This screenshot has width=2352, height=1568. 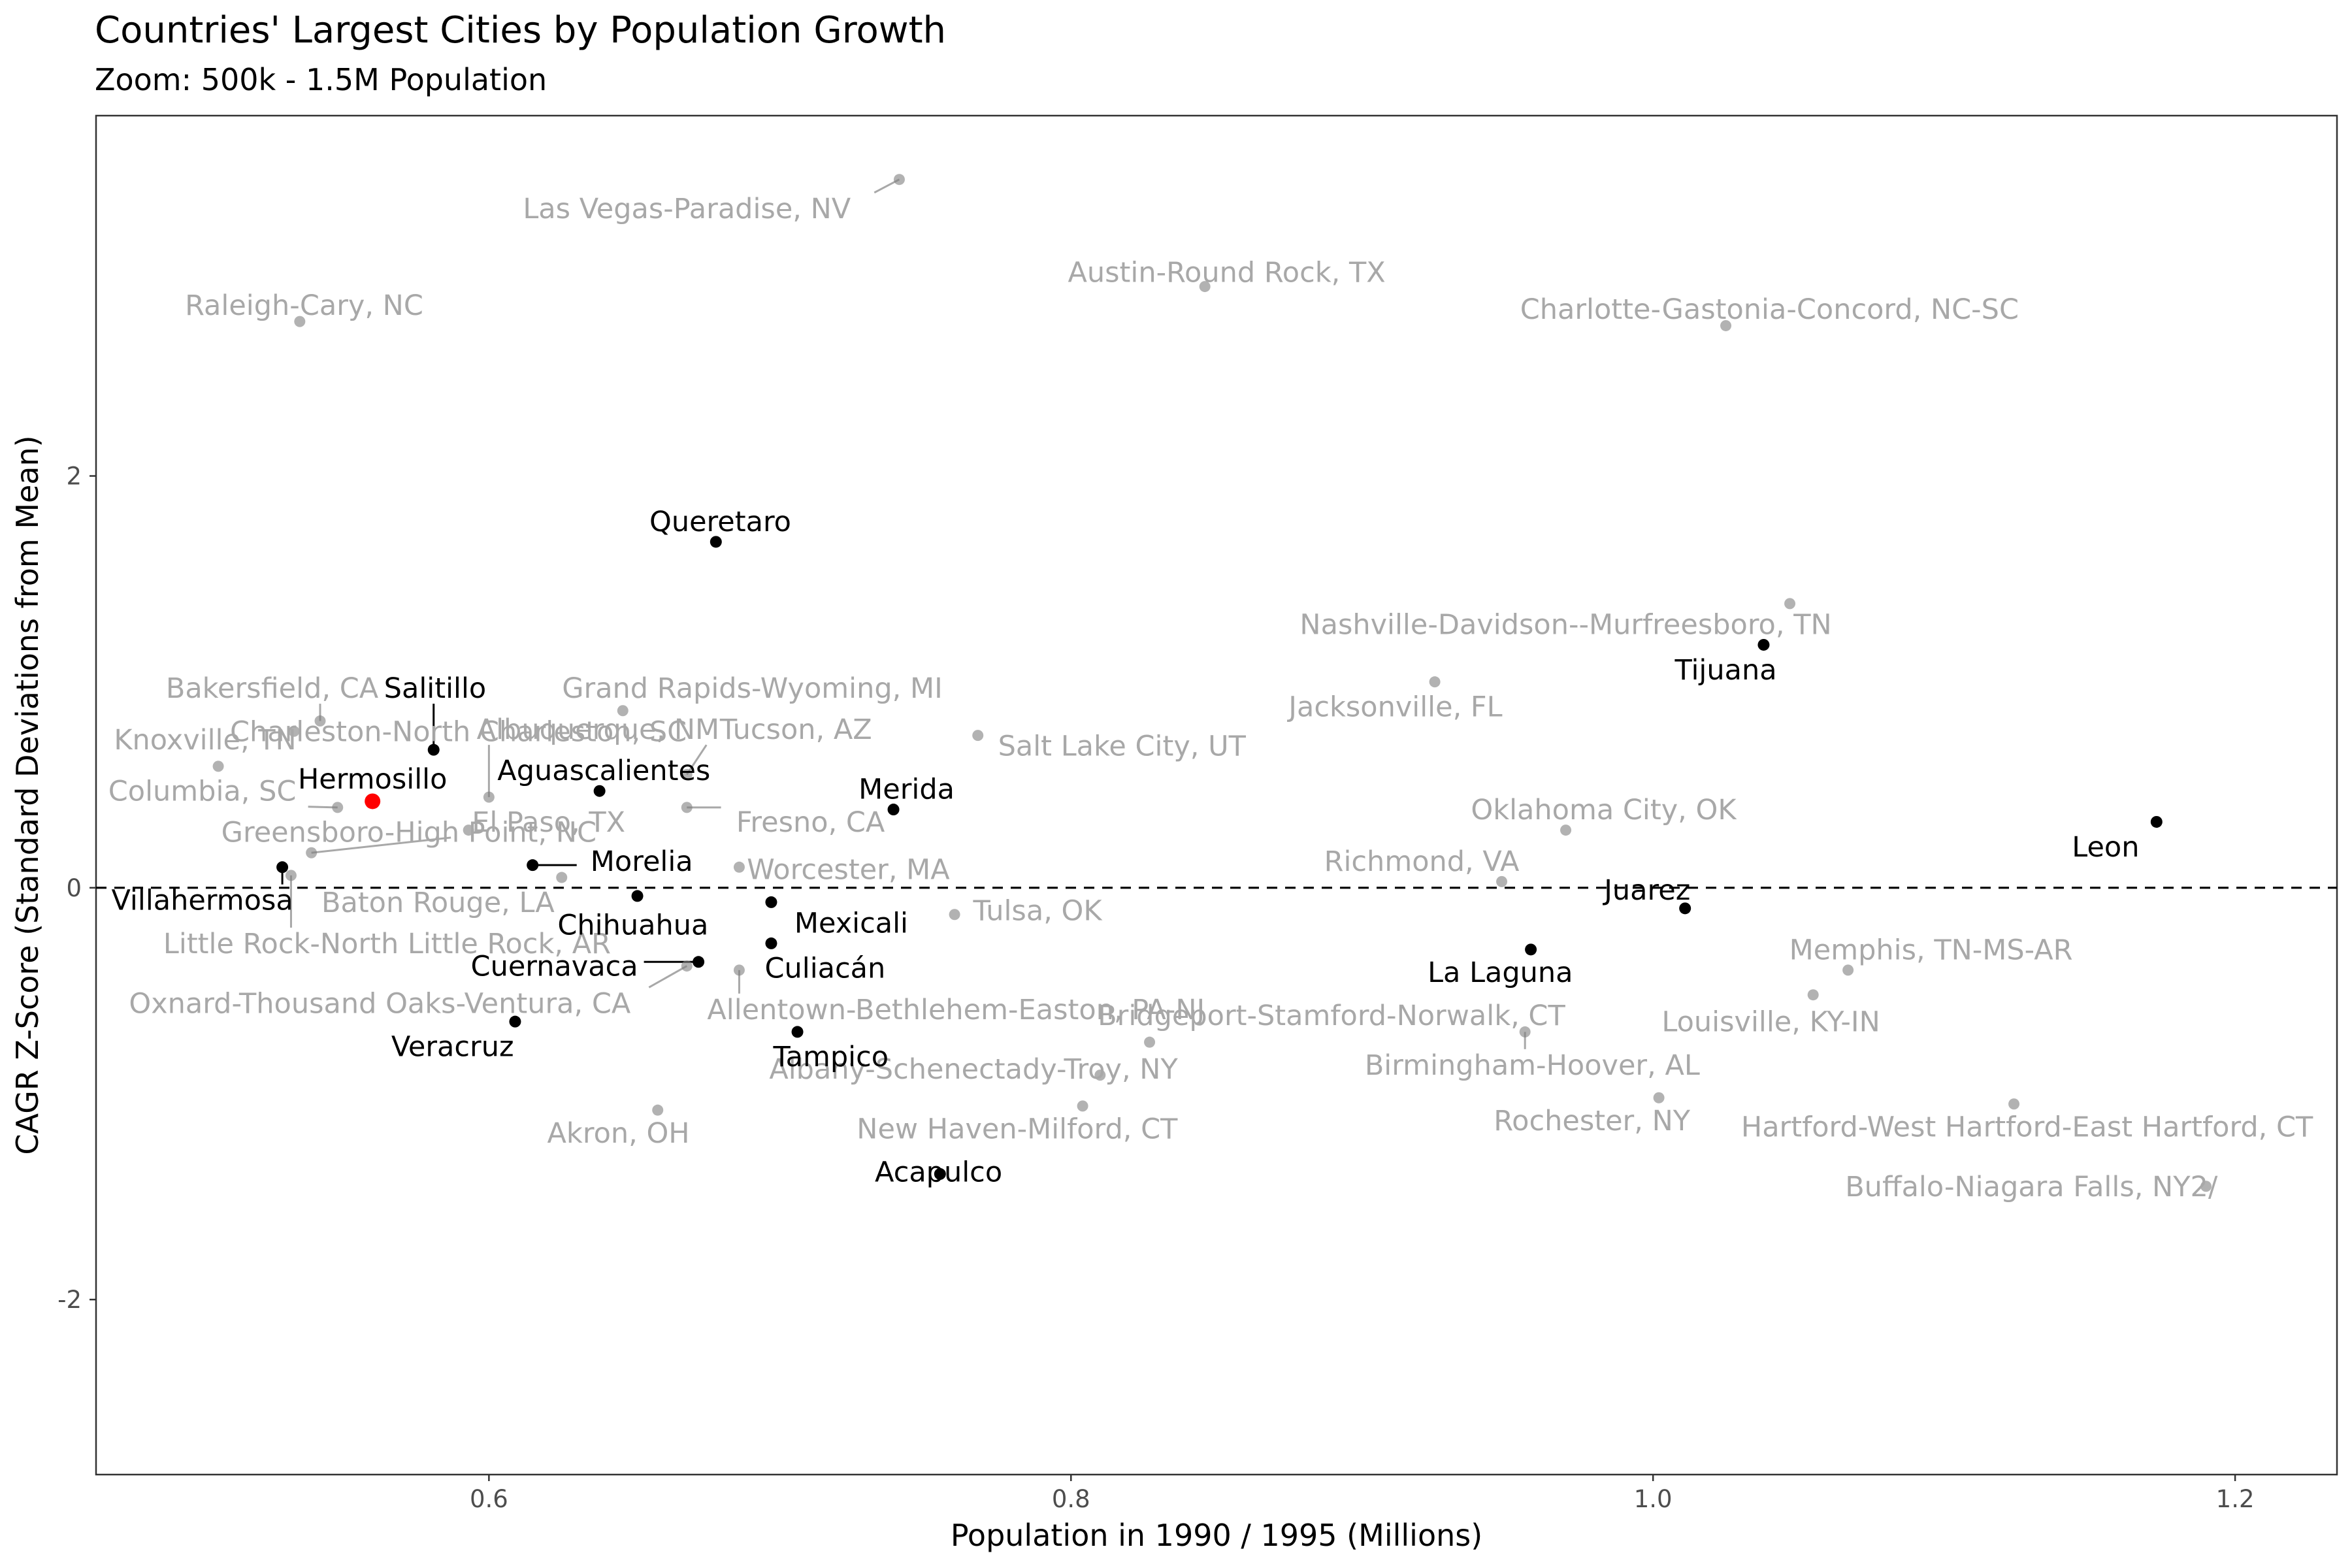 I want to click on label-louisville-ky-in: Louisville, KY-IN, so click(x=1770, y=1022).